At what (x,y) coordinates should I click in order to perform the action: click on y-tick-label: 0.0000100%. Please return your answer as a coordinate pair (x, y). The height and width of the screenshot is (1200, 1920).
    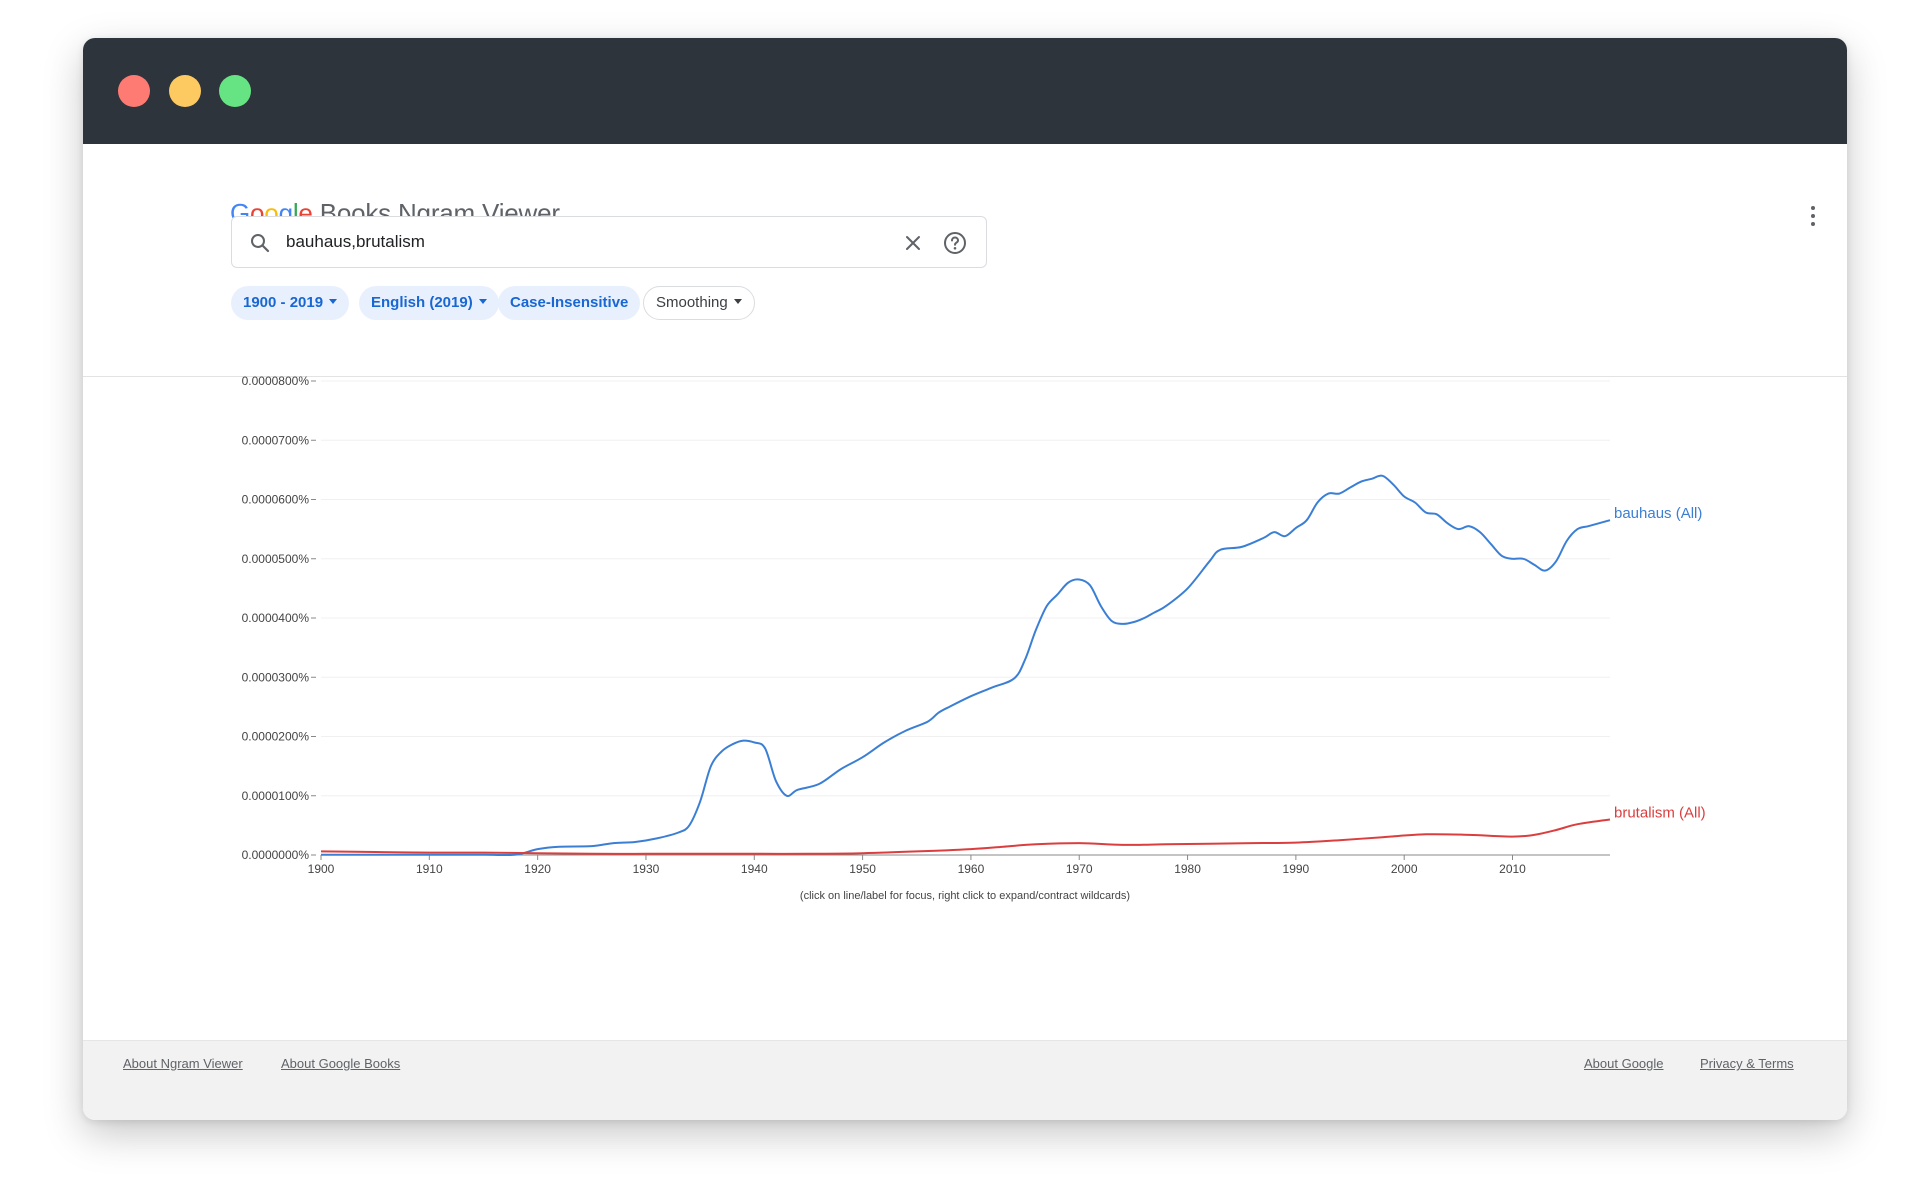
    Looking at the image, I should click on (276, 796).